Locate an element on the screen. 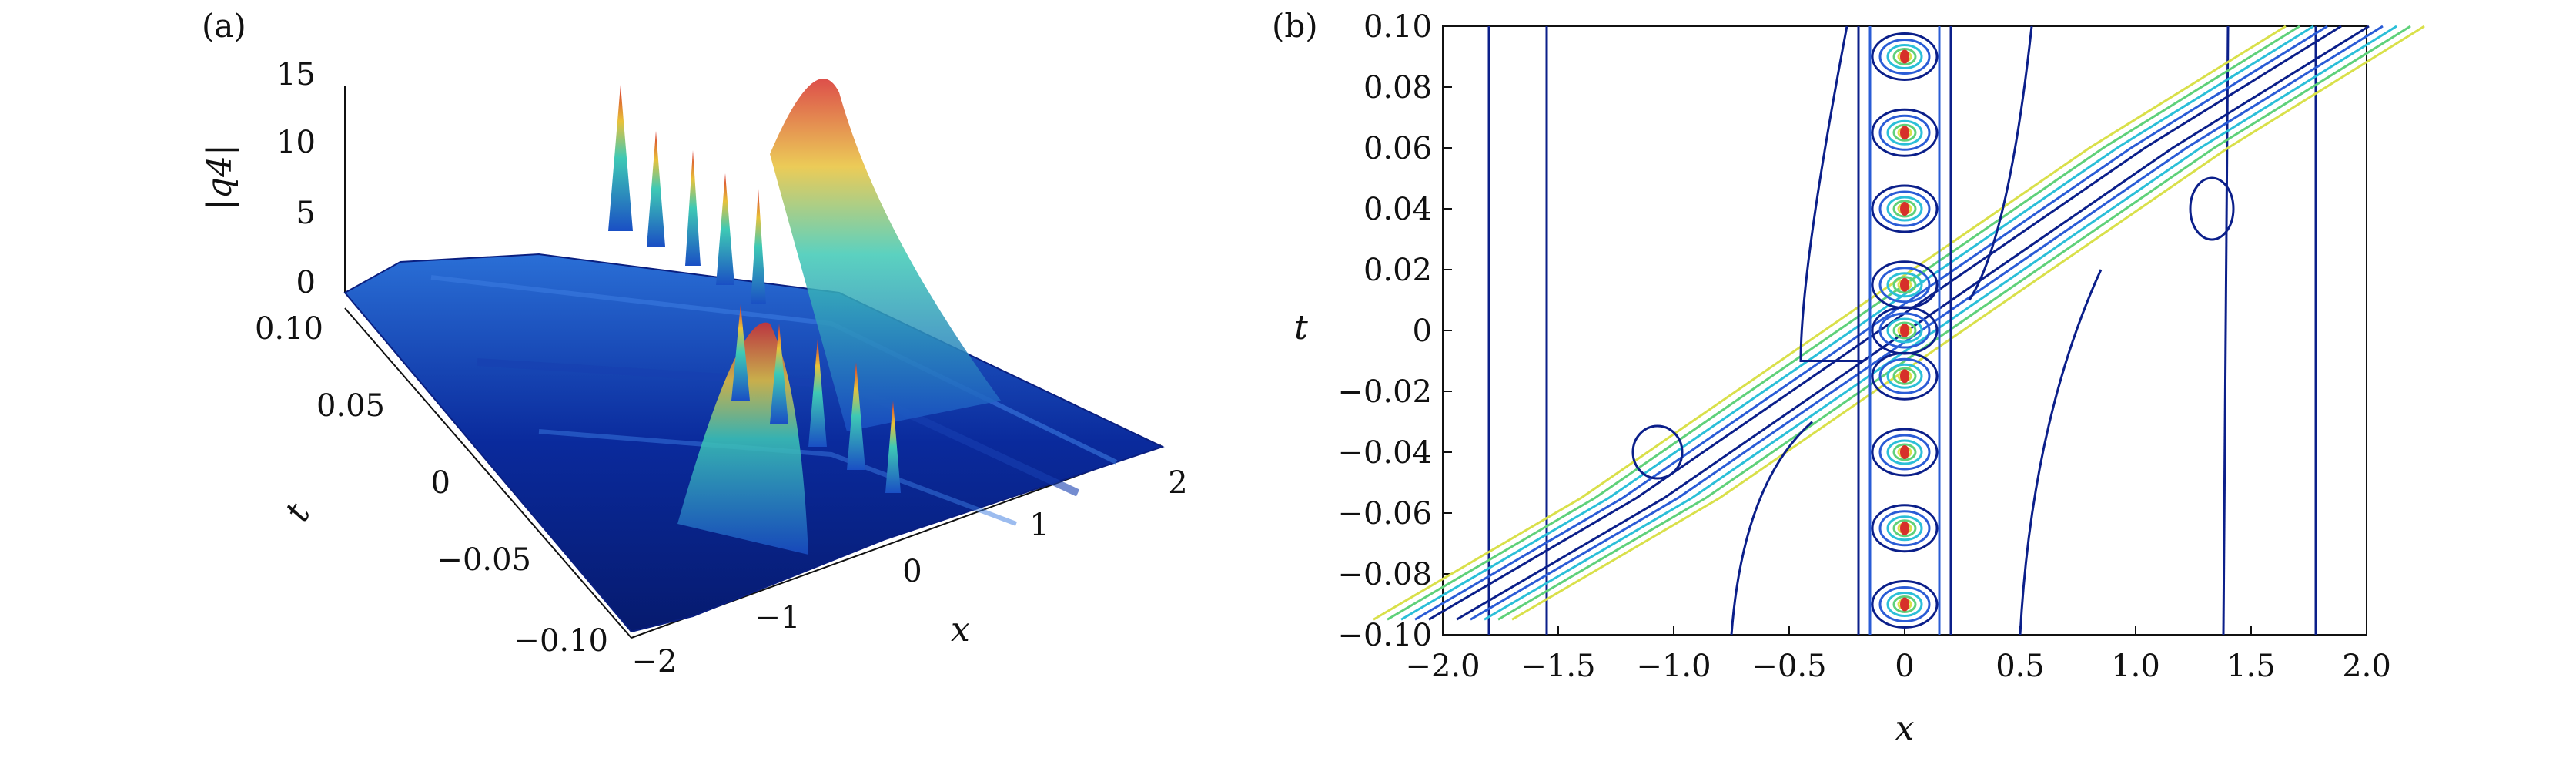  x-tick-label: 1 is located at coordinates (1039, 526).